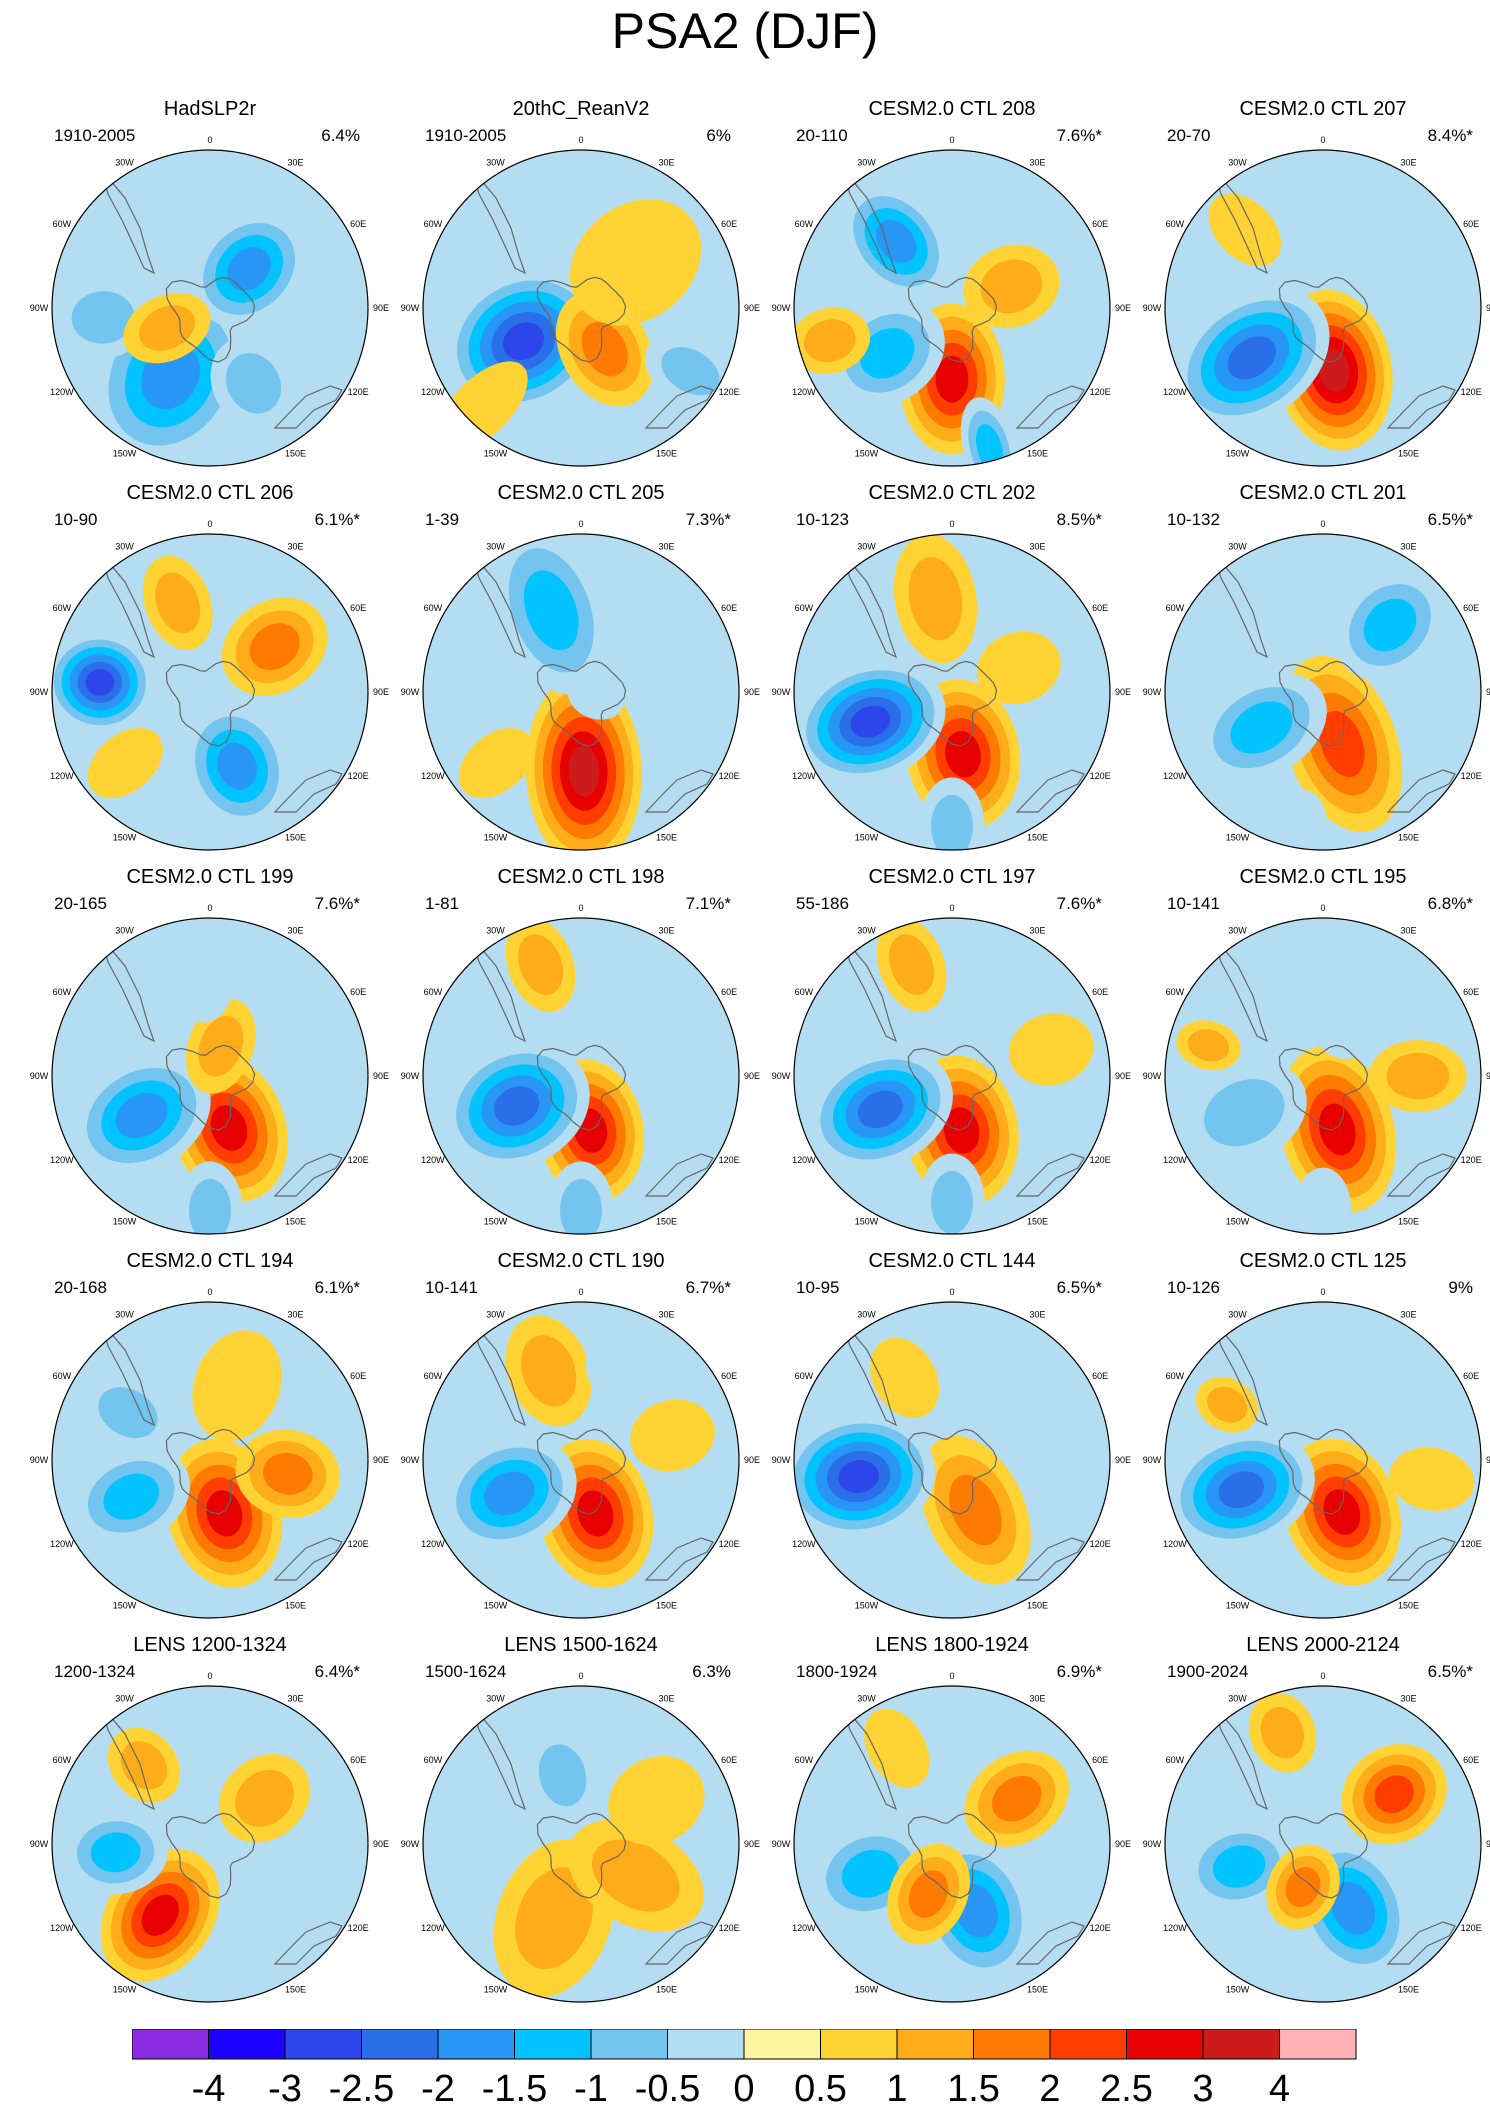  Describe the element at coordinates (337, 903) in the screenshot. I see `panel-variance: 7.6%*` at that location.